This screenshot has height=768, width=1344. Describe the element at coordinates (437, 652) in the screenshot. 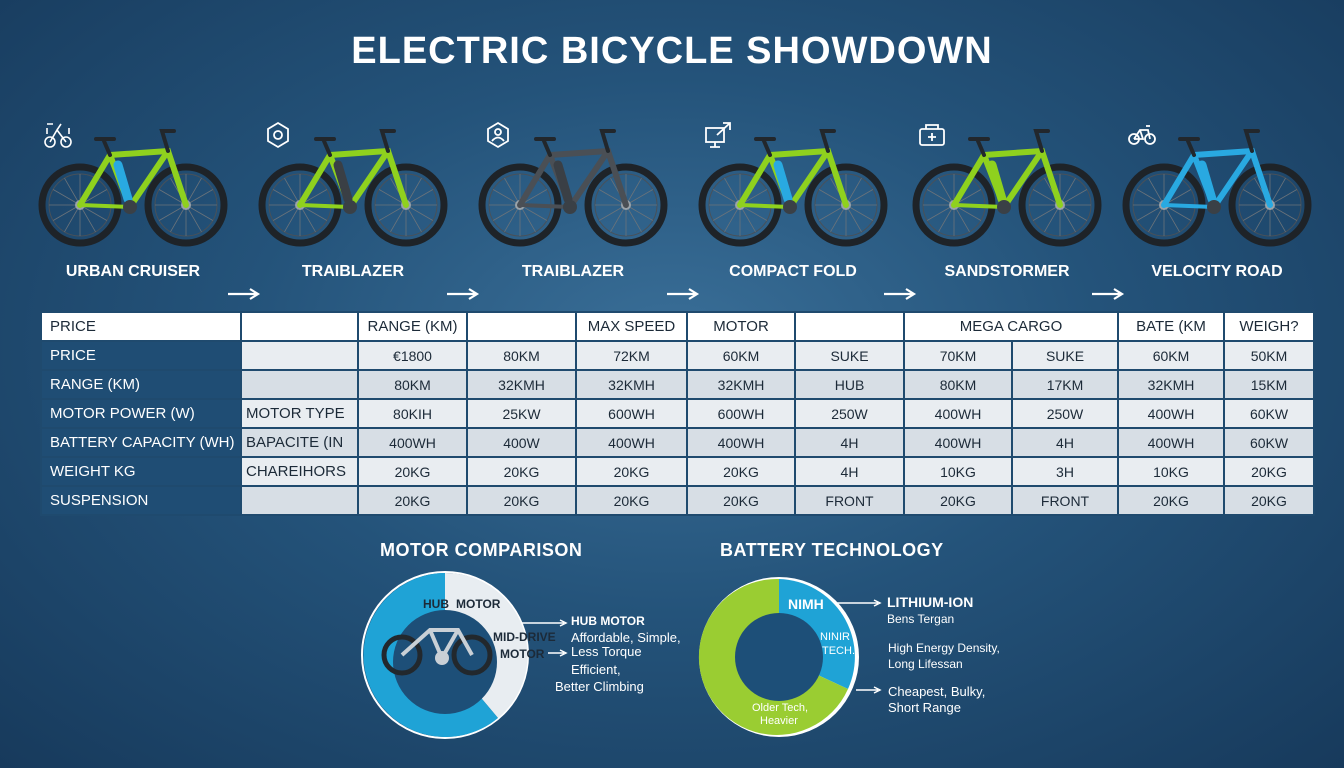

I see `mini-bike-illustration` at that location.